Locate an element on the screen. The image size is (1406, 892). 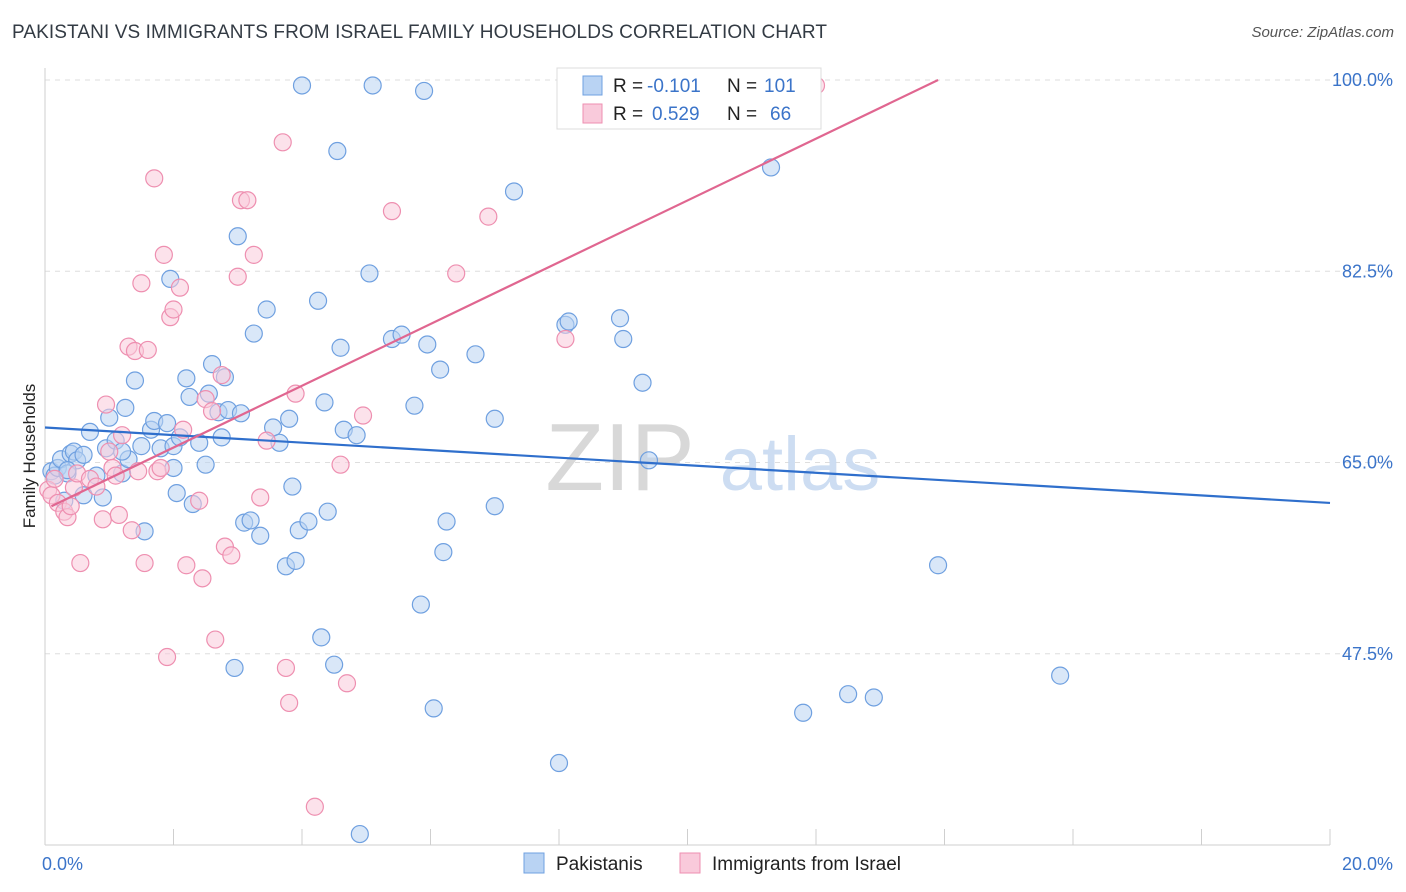
legend-r-label-1: R = is located at coordinates (630, 86).